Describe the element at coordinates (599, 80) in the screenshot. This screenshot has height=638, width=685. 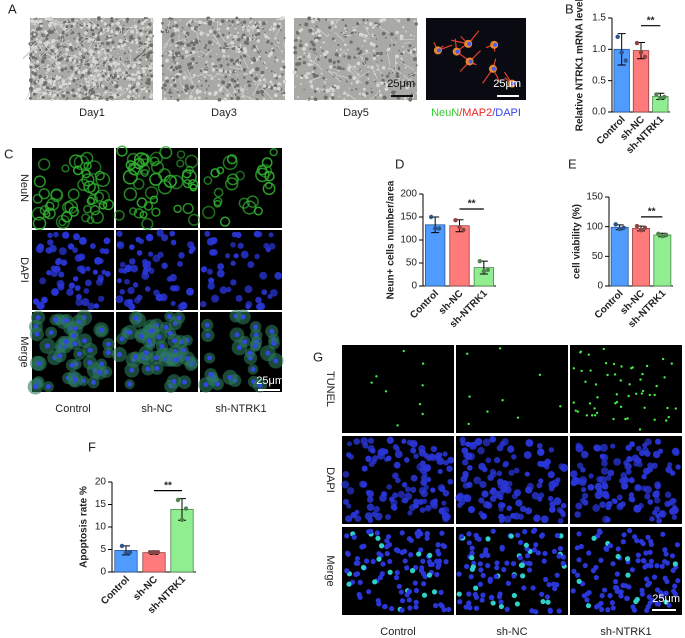
I see `y-tick-label: 0.5` at that location.